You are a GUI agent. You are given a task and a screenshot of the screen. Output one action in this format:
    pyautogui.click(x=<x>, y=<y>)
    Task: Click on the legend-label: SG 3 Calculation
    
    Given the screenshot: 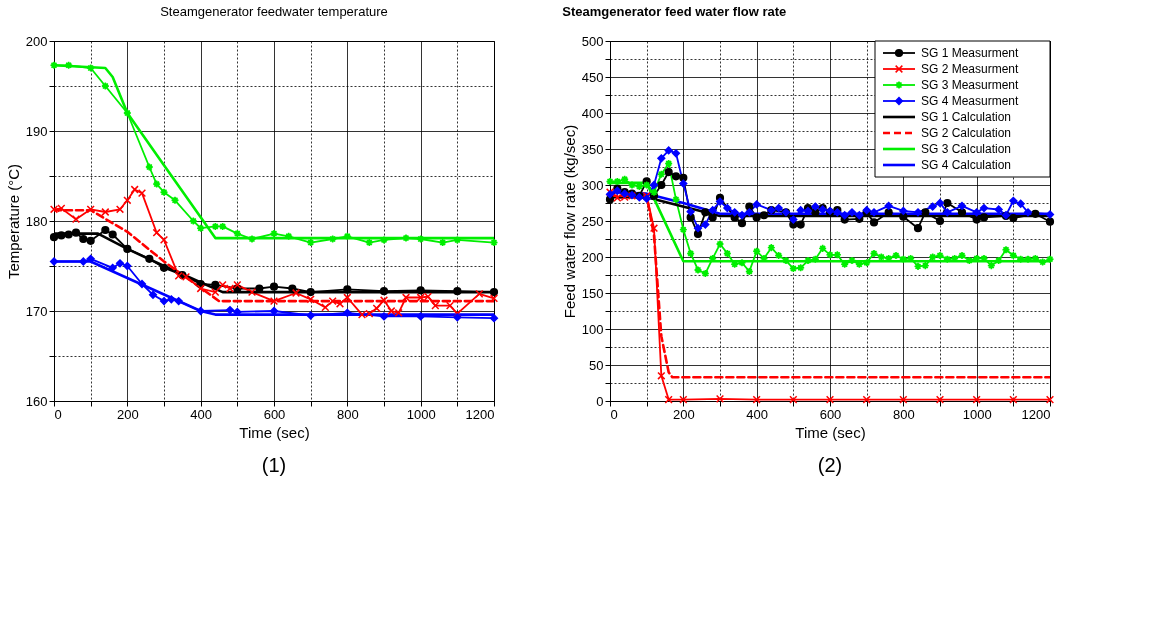 What is the action you would take?
    pyautogui.click(x=966, y=149)
    